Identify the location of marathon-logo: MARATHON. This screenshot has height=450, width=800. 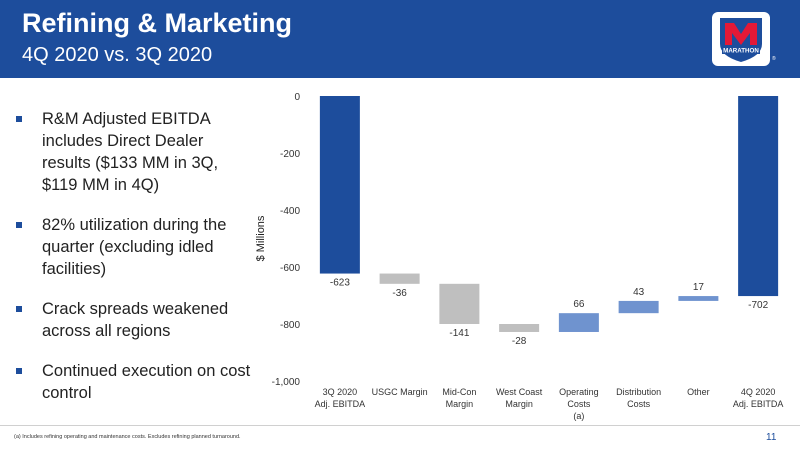
(741, 39).